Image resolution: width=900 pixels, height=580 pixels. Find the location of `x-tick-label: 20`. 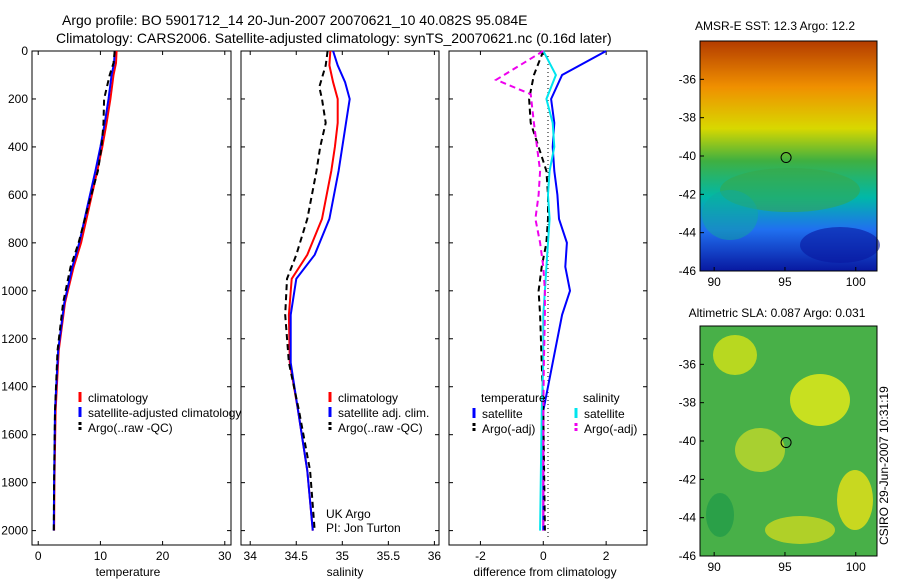

x-tick-label: 20 is located at coordinates (163, 556).